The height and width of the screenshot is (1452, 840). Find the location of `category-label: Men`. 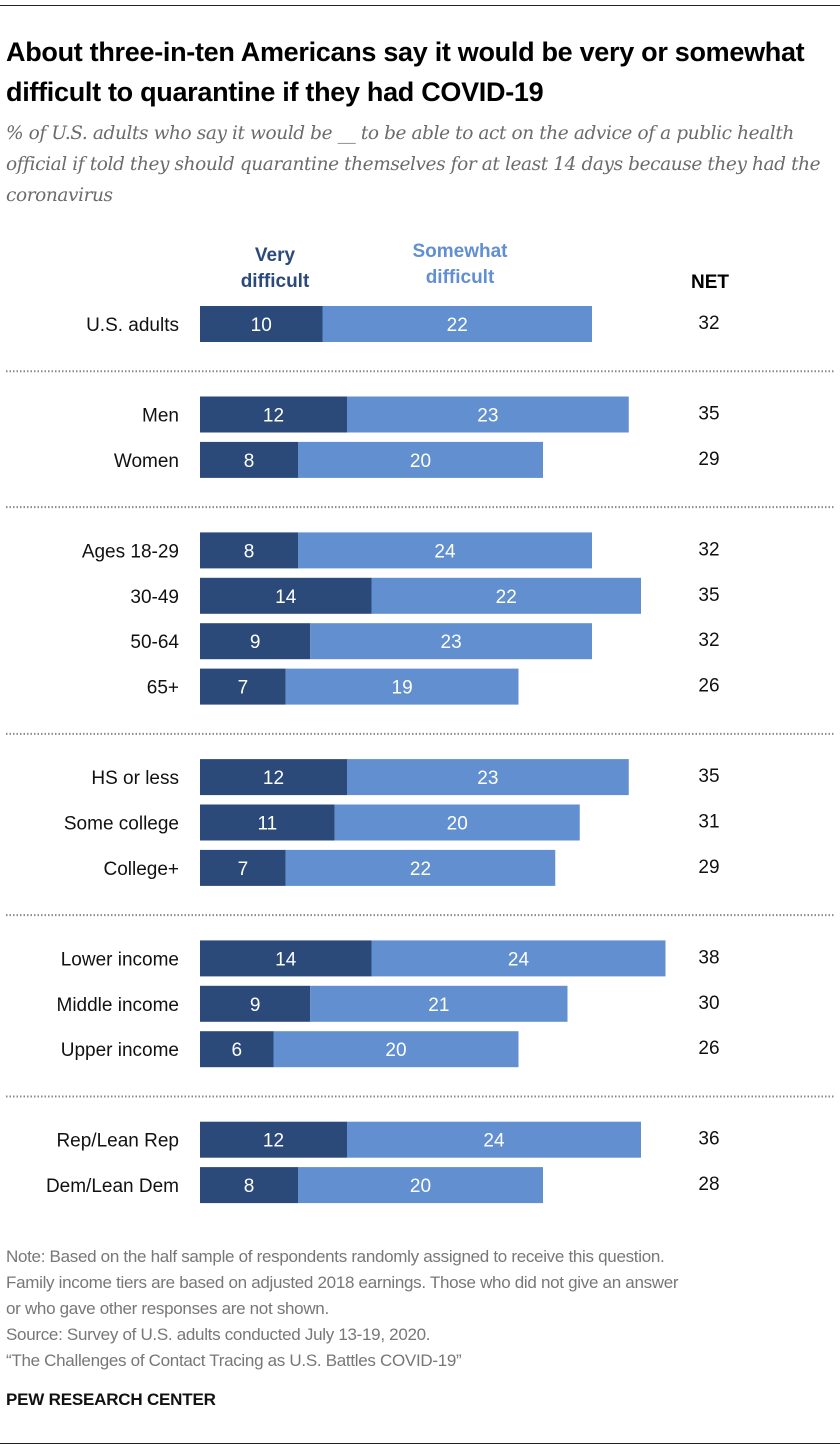

category-label: Men is located at coordinates (160, 416).